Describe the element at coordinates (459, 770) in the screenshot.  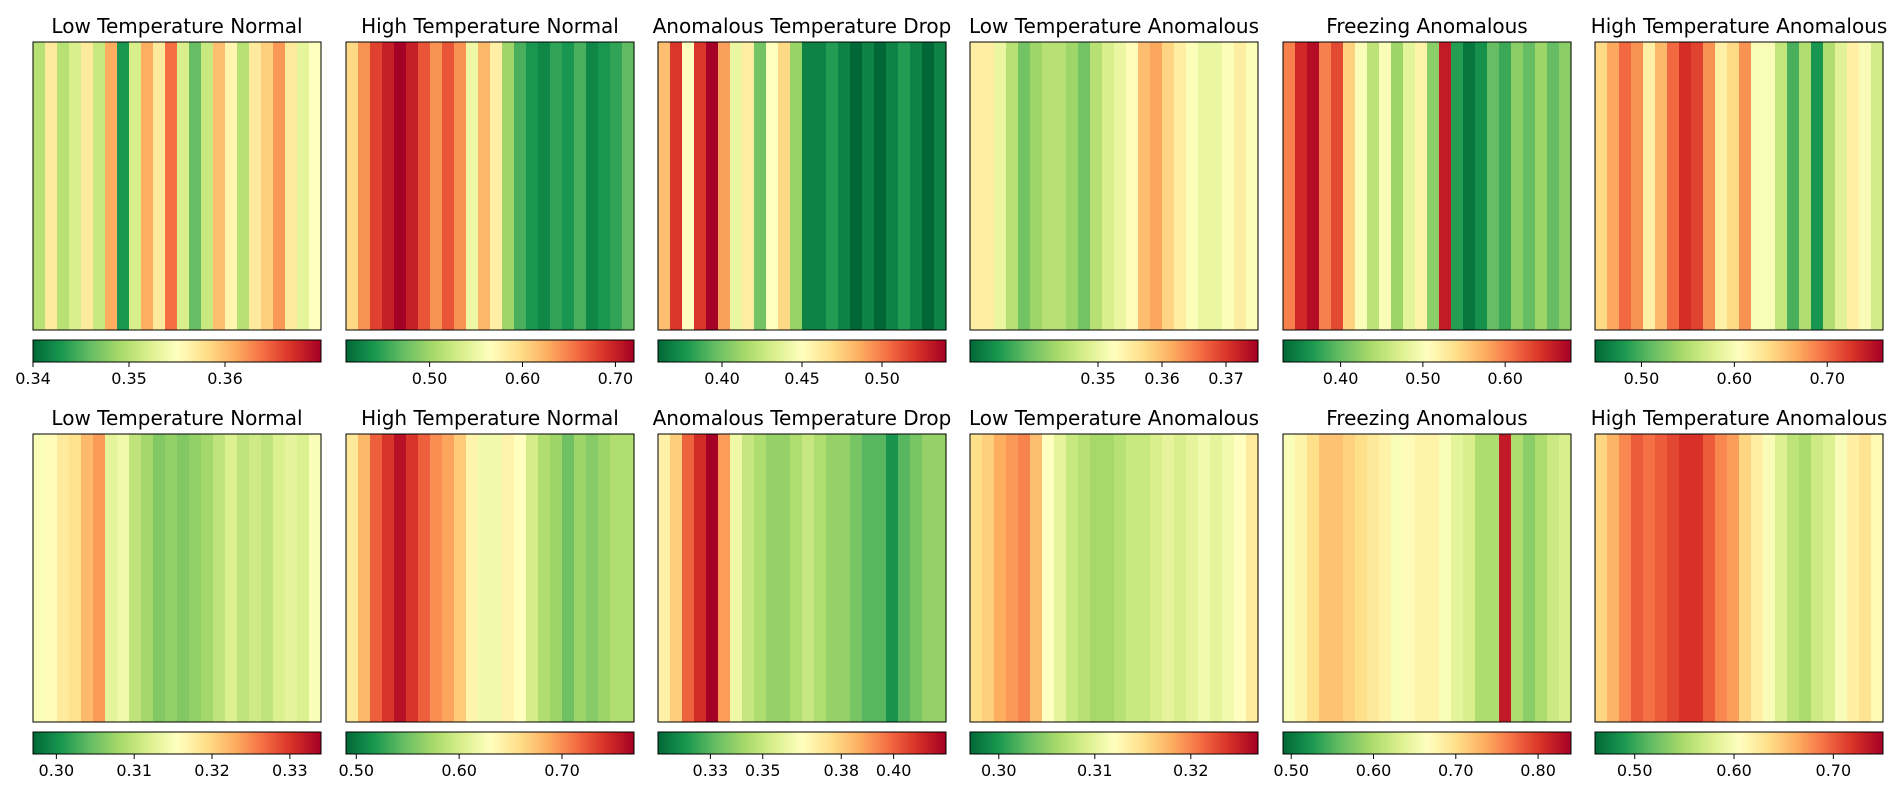
I see `colorbar-tick-label: 0.60` at that location.